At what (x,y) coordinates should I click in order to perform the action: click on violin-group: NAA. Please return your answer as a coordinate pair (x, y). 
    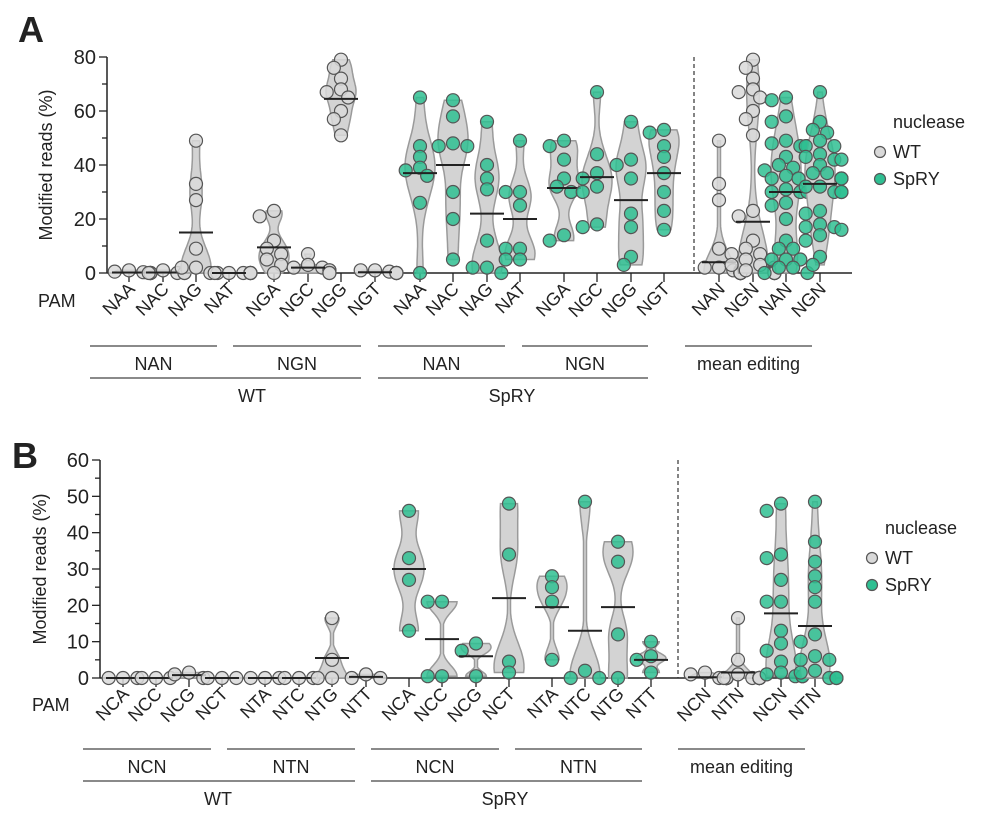
    Looking at the image, I should click on (413, 204).